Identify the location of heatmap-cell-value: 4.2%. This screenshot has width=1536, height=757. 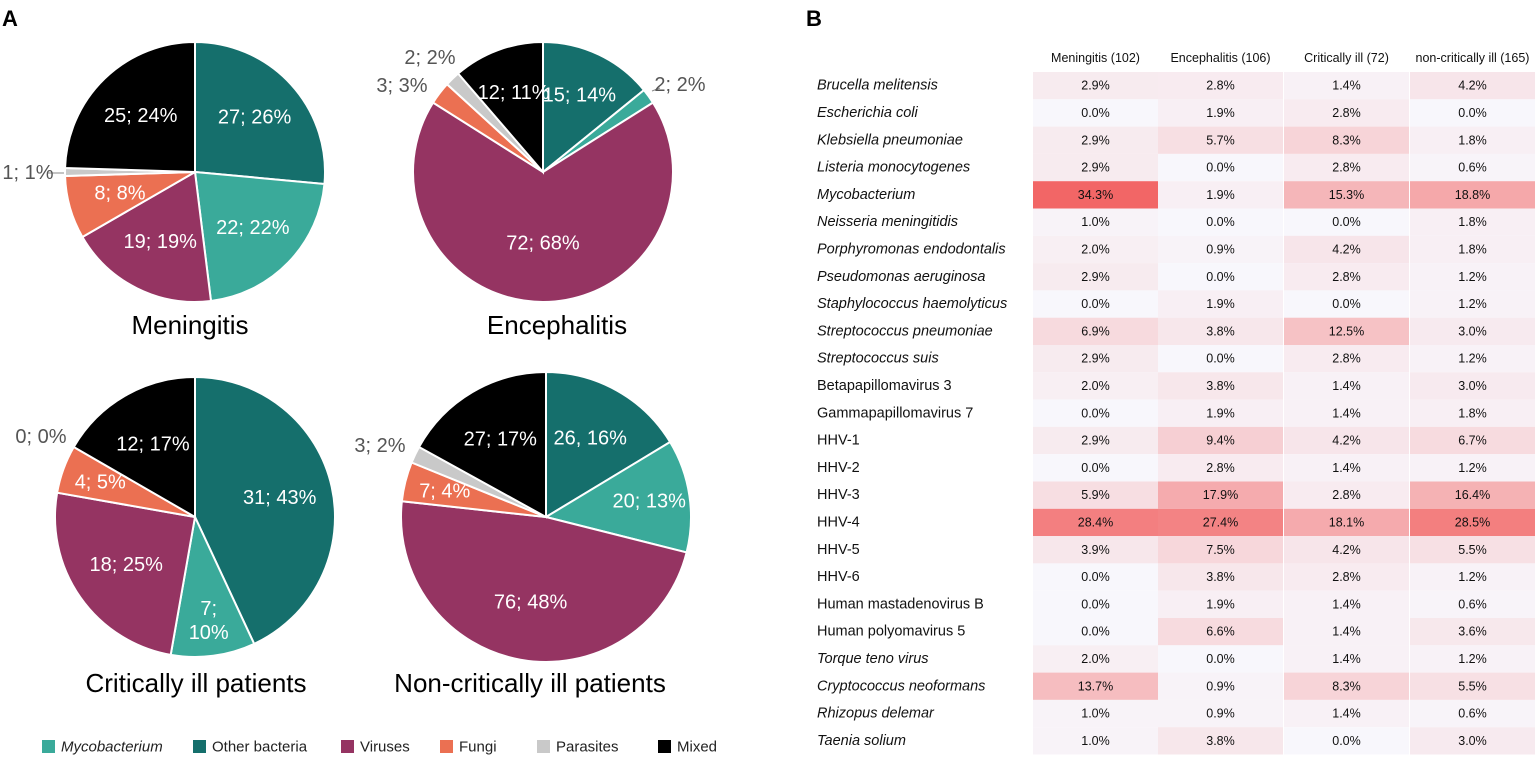
(1472, 86).